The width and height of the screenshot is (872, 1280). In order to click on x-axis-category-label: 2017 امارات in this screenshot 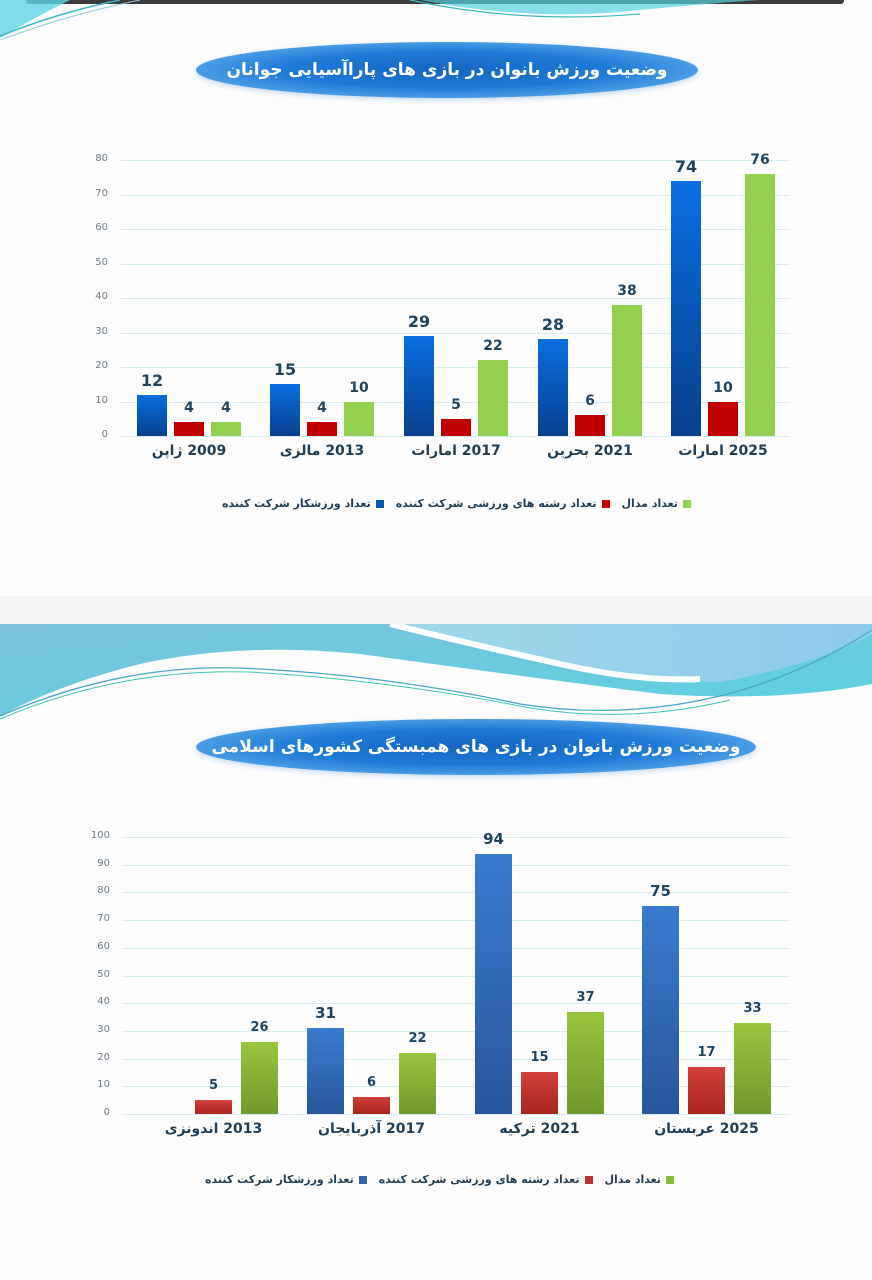, I will do `click(456, 451)`.